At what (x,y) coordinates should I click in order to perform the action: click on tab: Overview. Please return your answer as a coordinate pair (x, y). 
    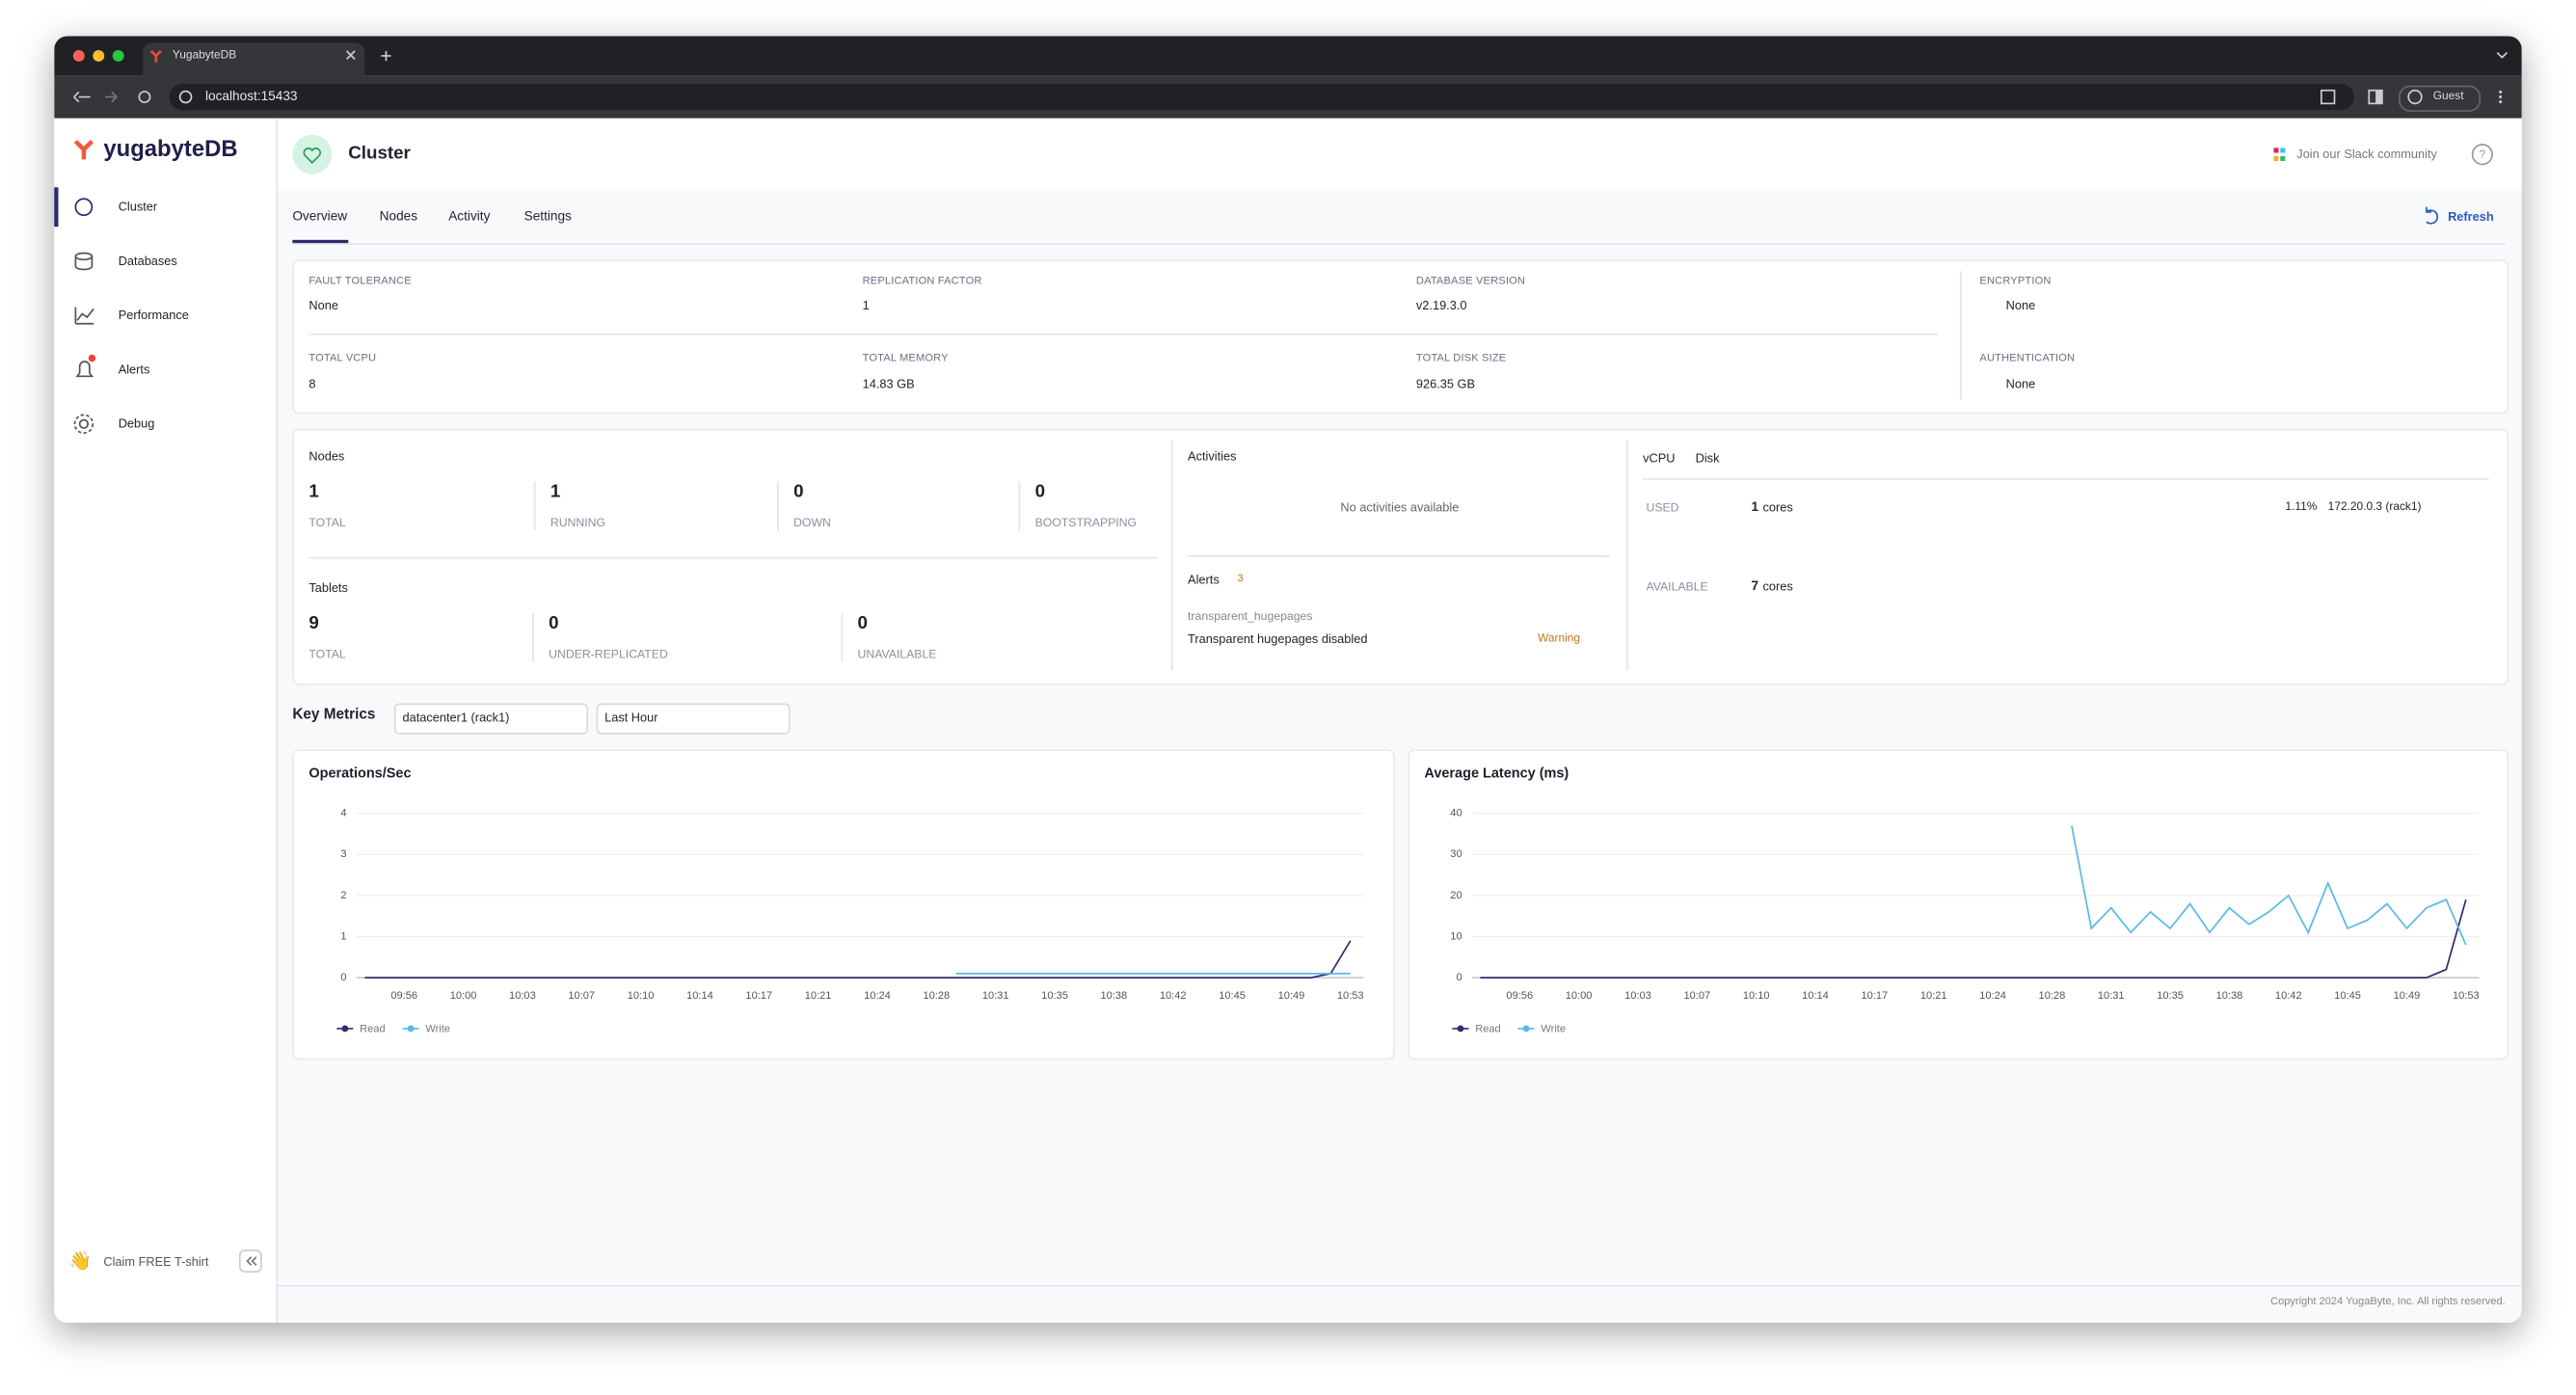
    Looking at the image, I should click on (320, 216).